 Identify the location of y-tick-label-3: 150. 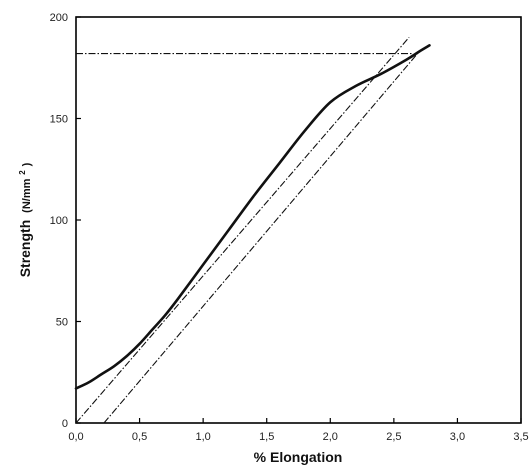
(59, 120).